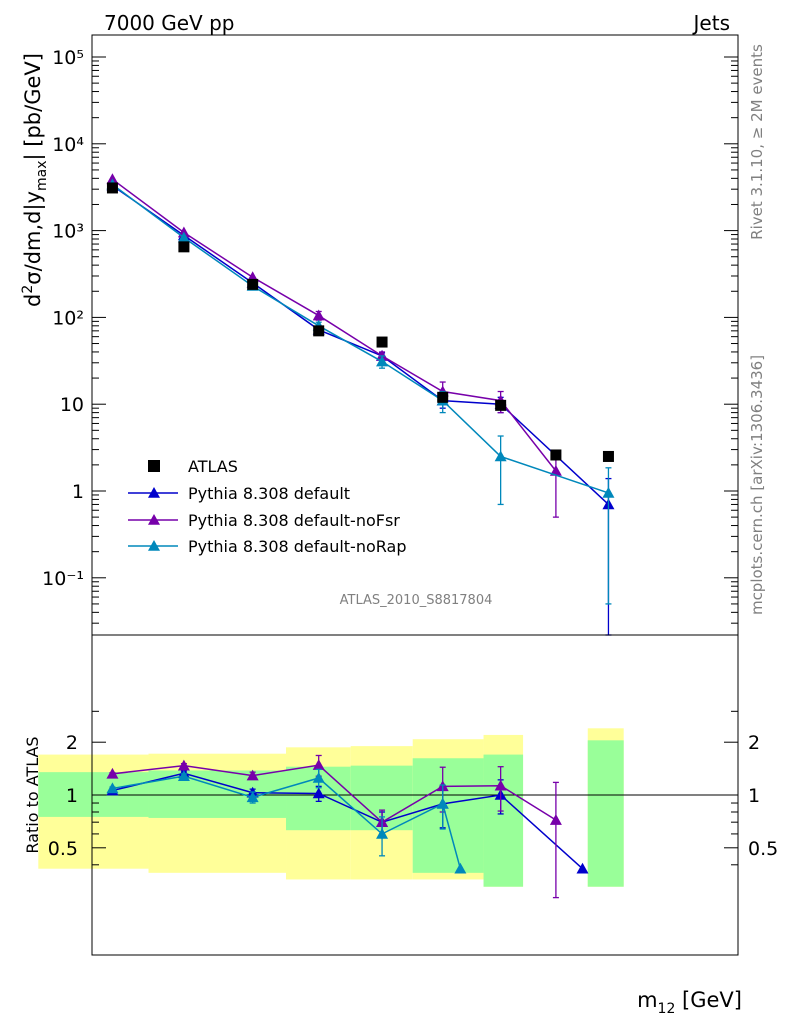  What do you see at coordinates (754, 743) in the screenshot?
I see `lower-ytick-label-right: 2` at bounding box center [754, 743].